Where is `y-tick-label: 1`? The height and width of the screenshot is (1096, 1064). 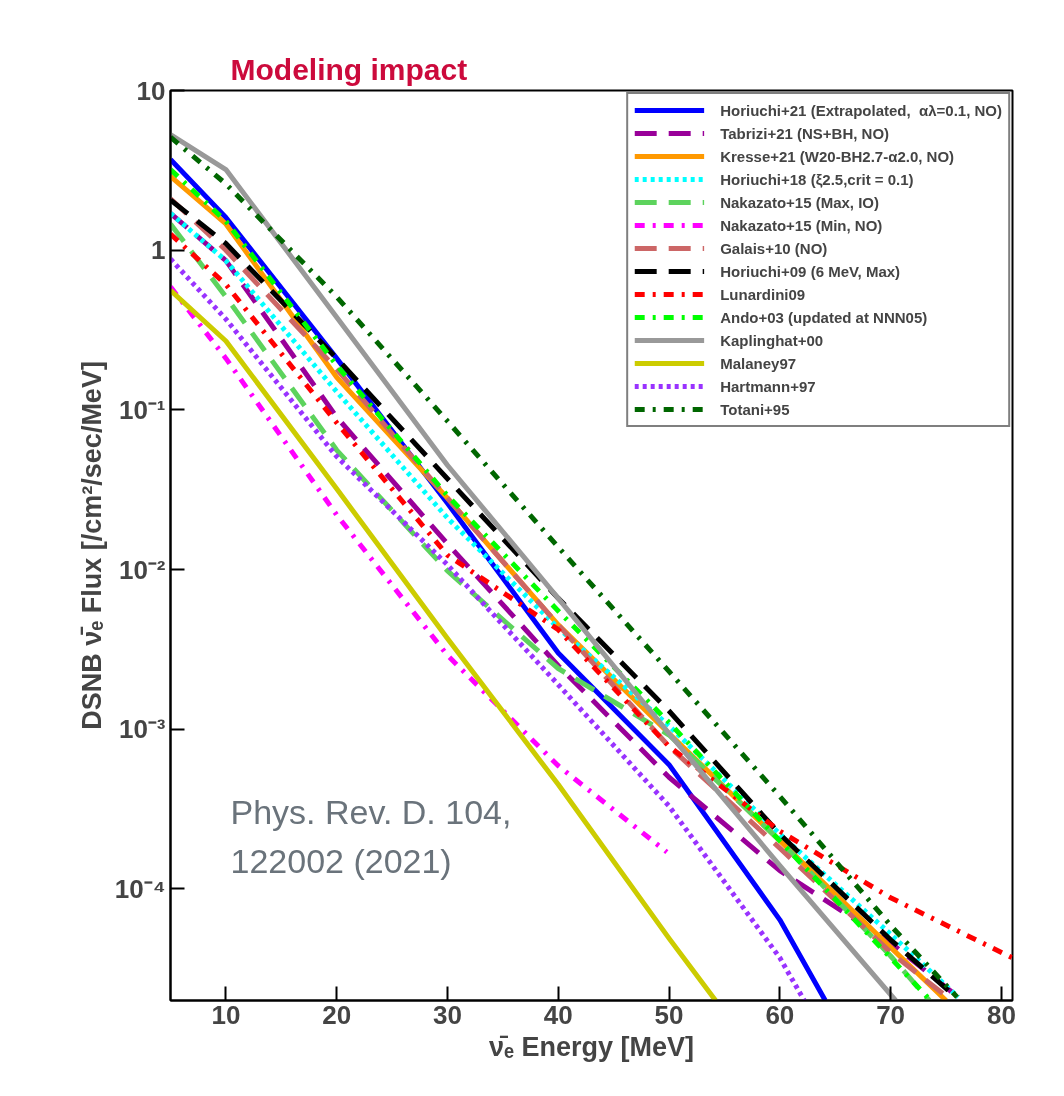 y-tick-label: 1 is located at coordinates (158, 250).